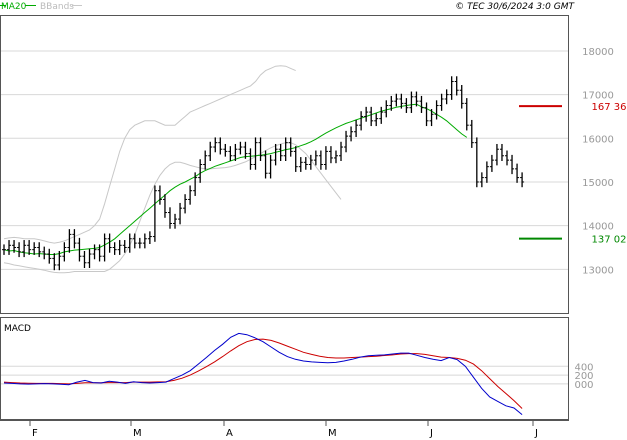  Describe the element at coordinates (583, 385) in the screenshot. I see `macd-y-tick-label: 000` at that location.